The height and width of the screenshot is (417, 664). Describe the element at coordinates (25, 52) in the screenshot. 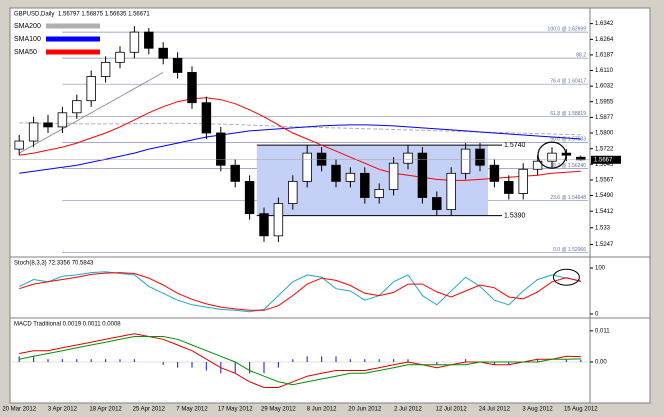

I see `legend-label: SMA50` at that location.